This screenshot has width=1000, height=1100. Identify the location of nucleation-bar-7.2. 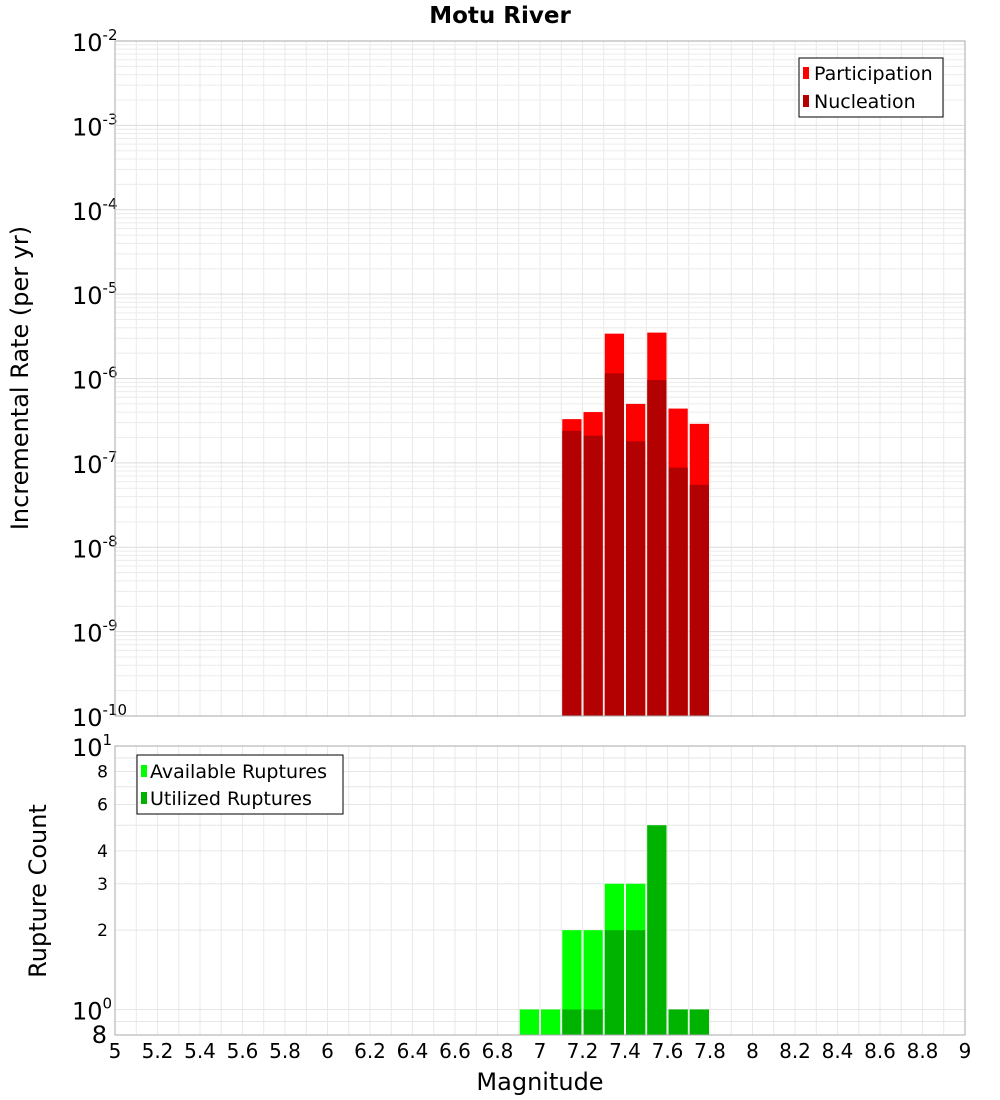
(593, 575).